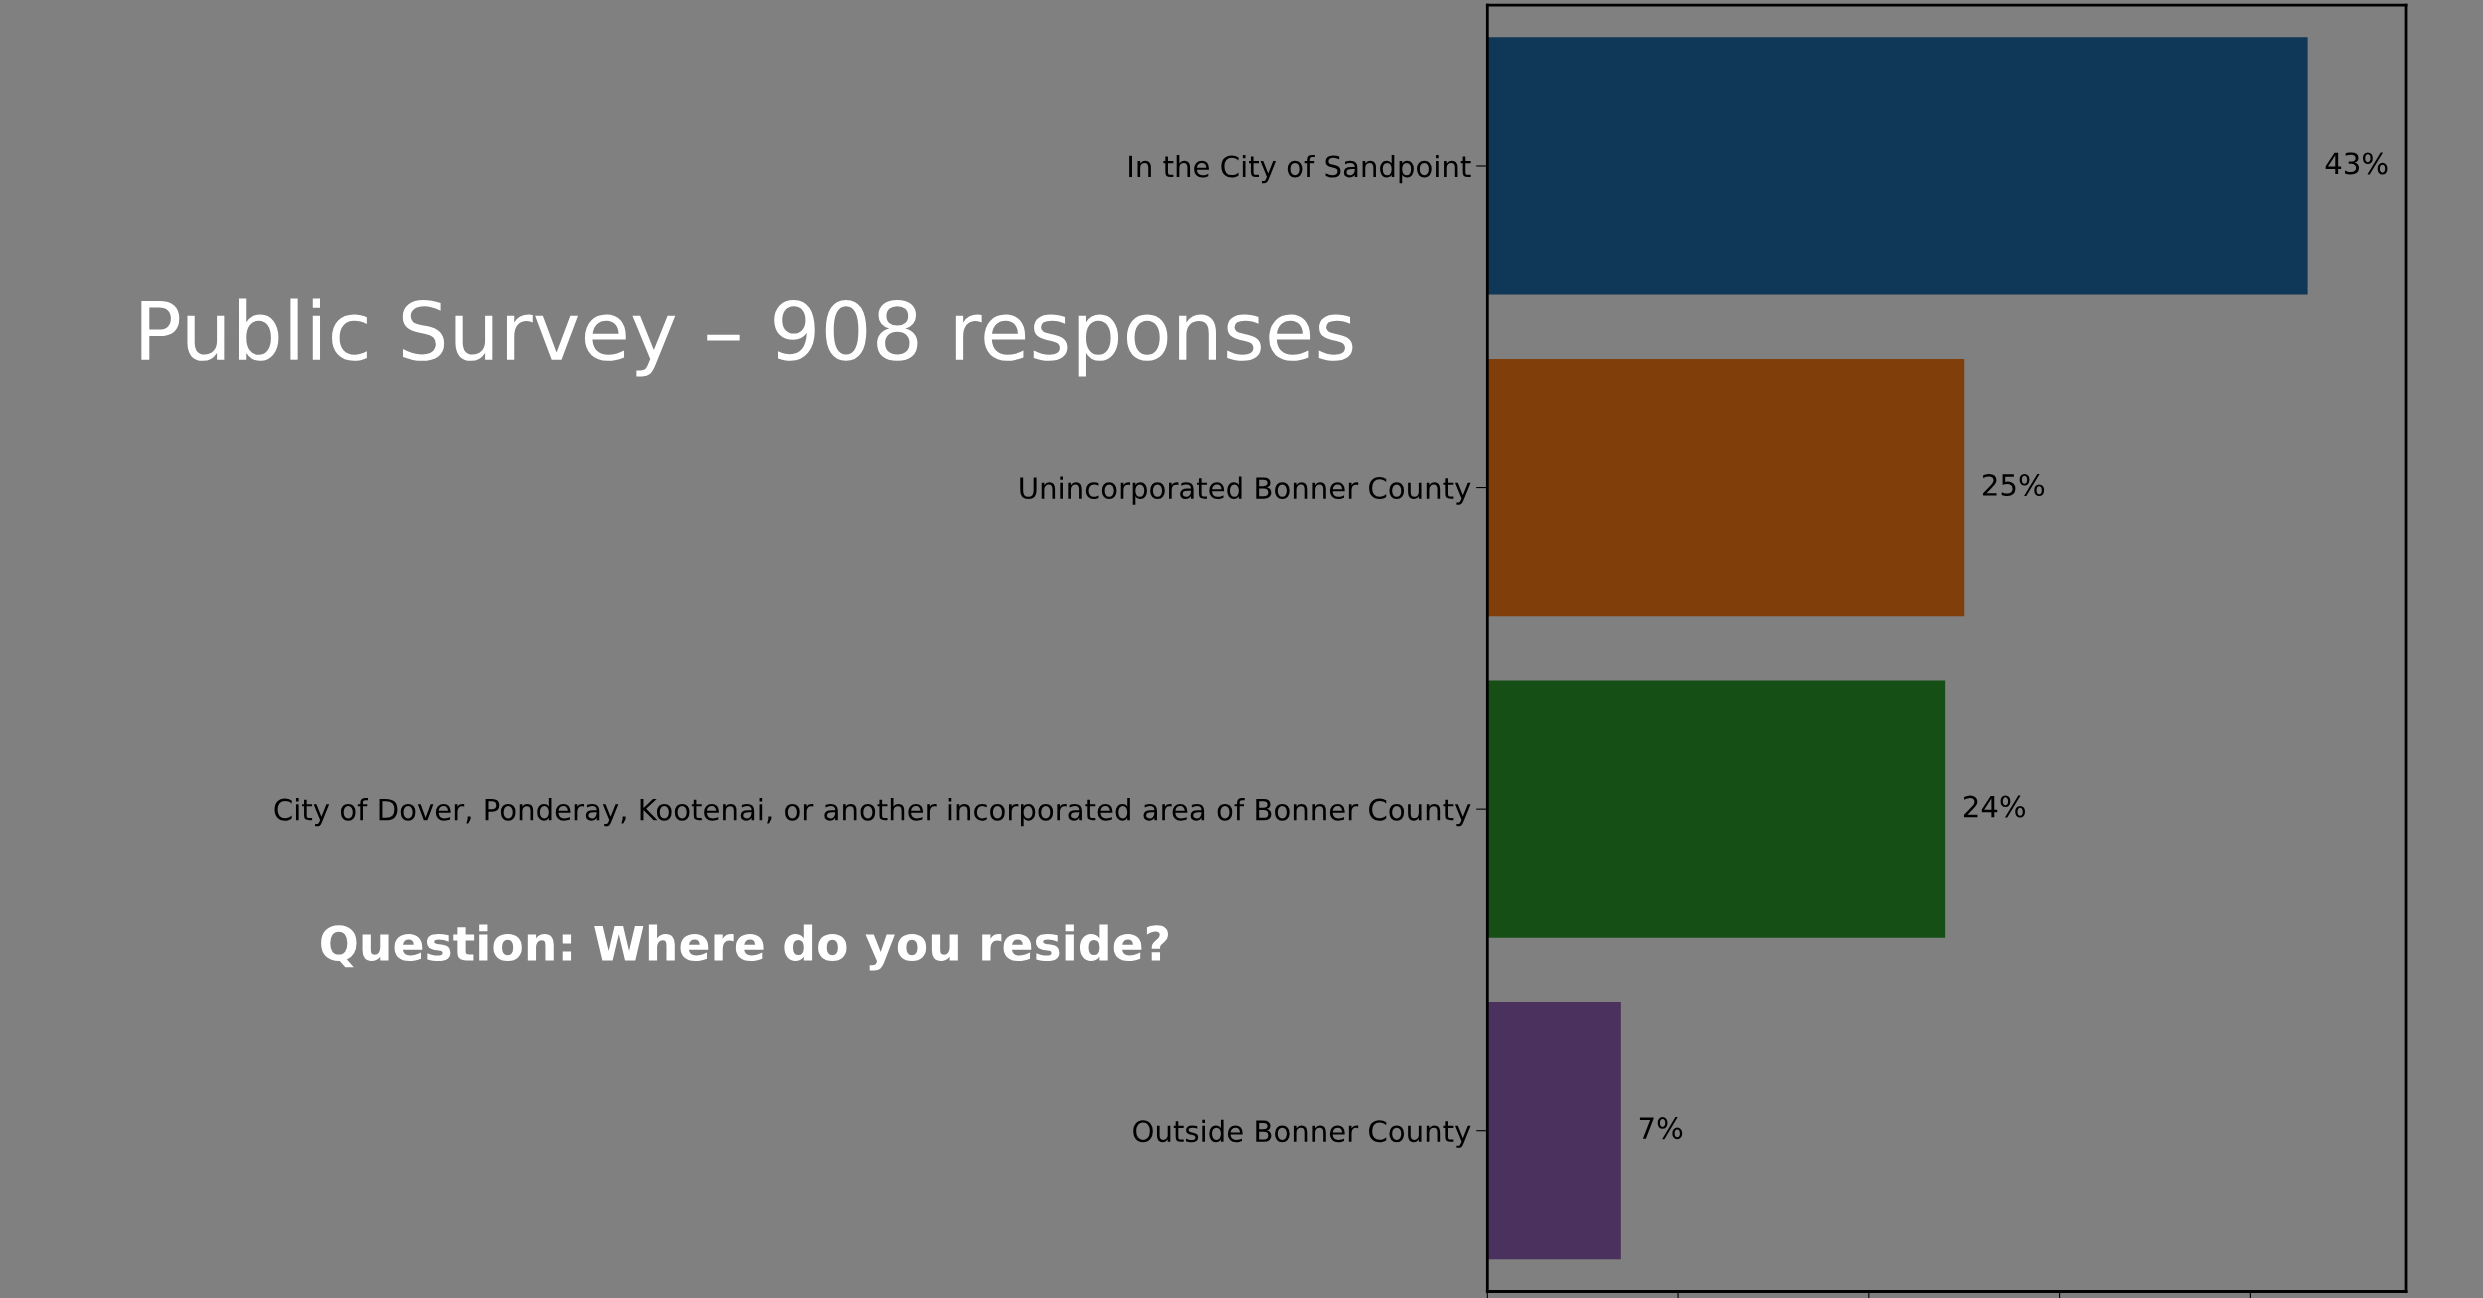  What do you see at coordinates (2356, 163) in the screenshot?
I see `data-label: 43%` at bounding box center [2356, 163].